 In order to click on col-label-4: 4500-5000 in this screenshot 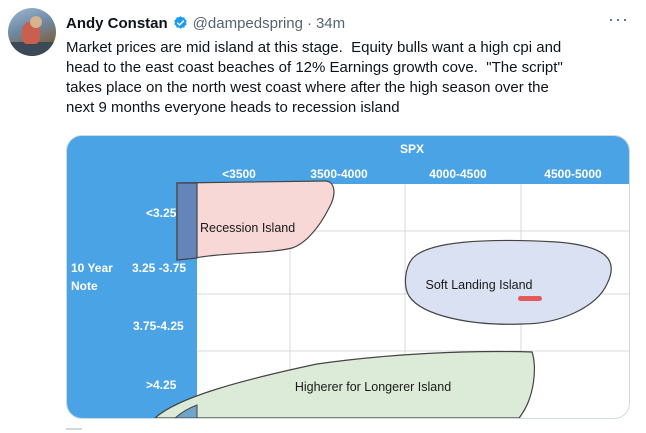, I will do `click(573, 174)`.